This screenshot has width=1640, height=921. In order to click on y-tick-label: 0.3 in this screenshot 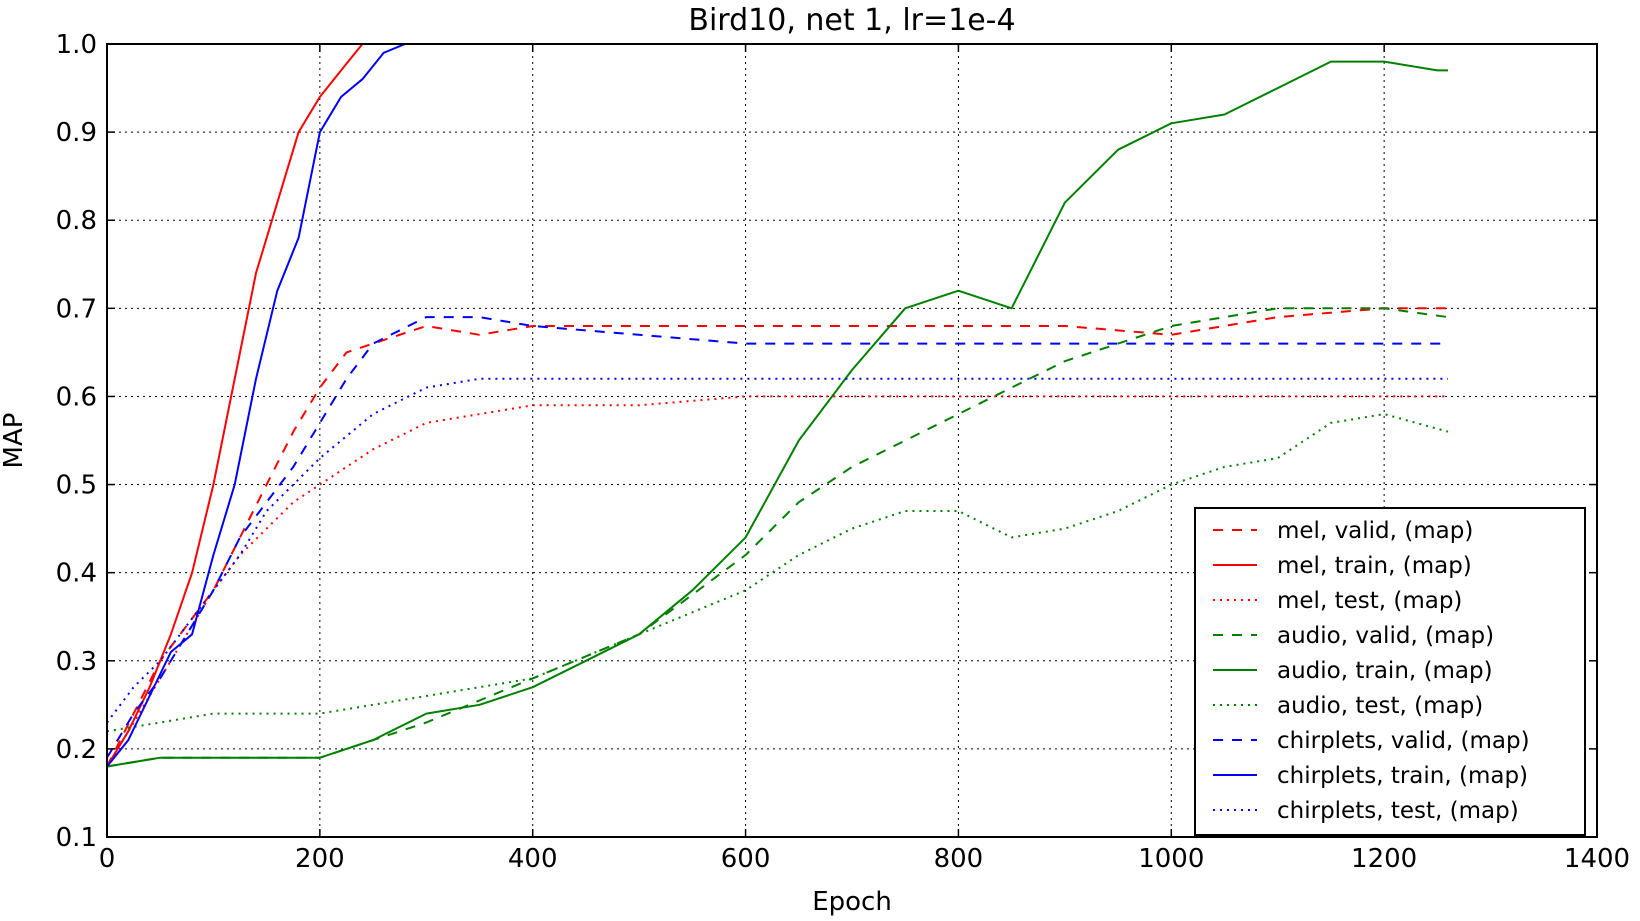, I will do `click(76, 662)`.